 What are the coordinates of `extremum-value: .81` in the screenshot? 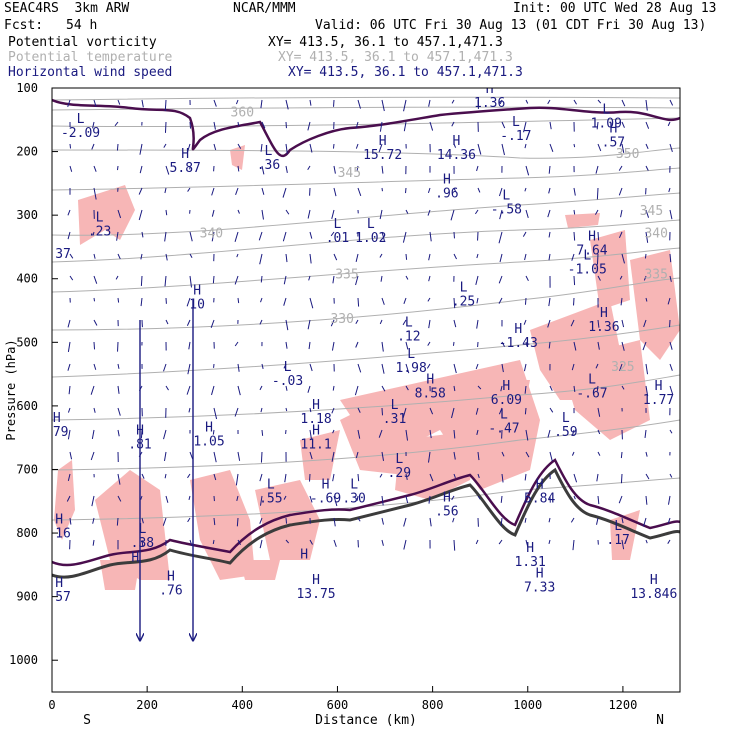 It's located at (139, 445).